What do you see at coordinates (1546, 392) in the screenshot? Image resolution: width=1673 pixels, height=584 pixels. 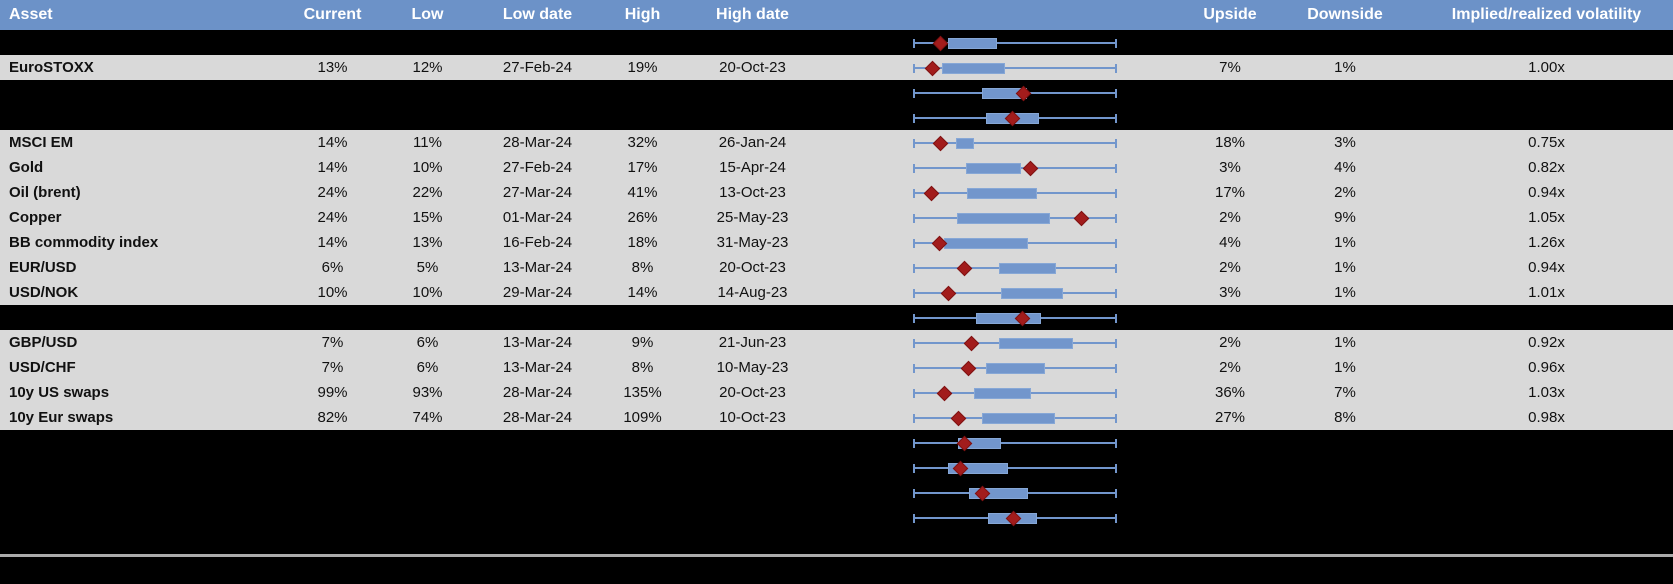 I see `iv-rv-cell: 1.03x` at bounding box center [1546, 392].